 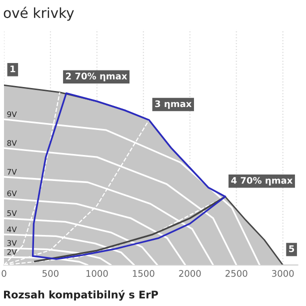 What do you see at coordinates (97, 77) in the screenshot?
I see `annotation: 2 70% ηmax` at bounding box center [97, 77].